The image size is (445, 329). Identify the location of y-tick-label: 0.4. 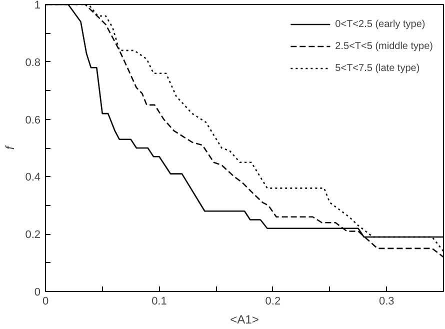
(33, 178).